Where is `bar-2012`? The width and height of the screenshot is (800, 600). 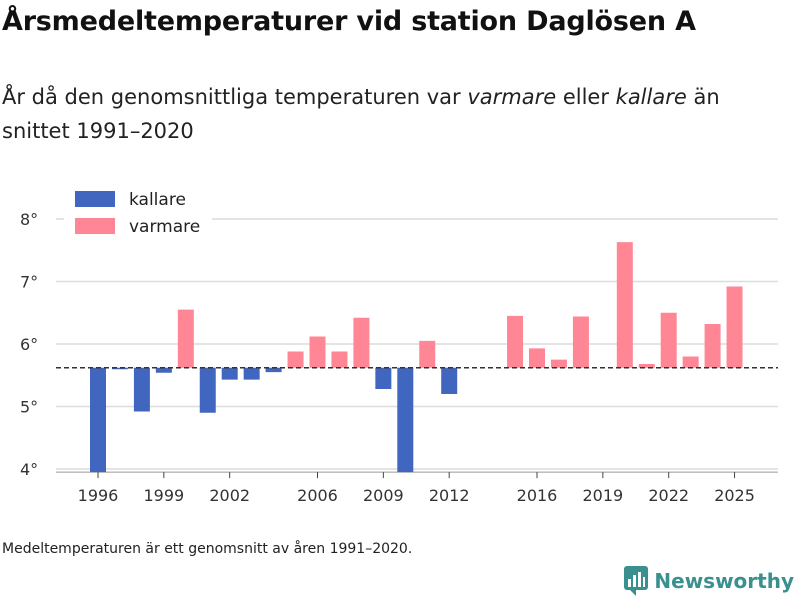 bar-2012 is located at coordinates (449, 380).